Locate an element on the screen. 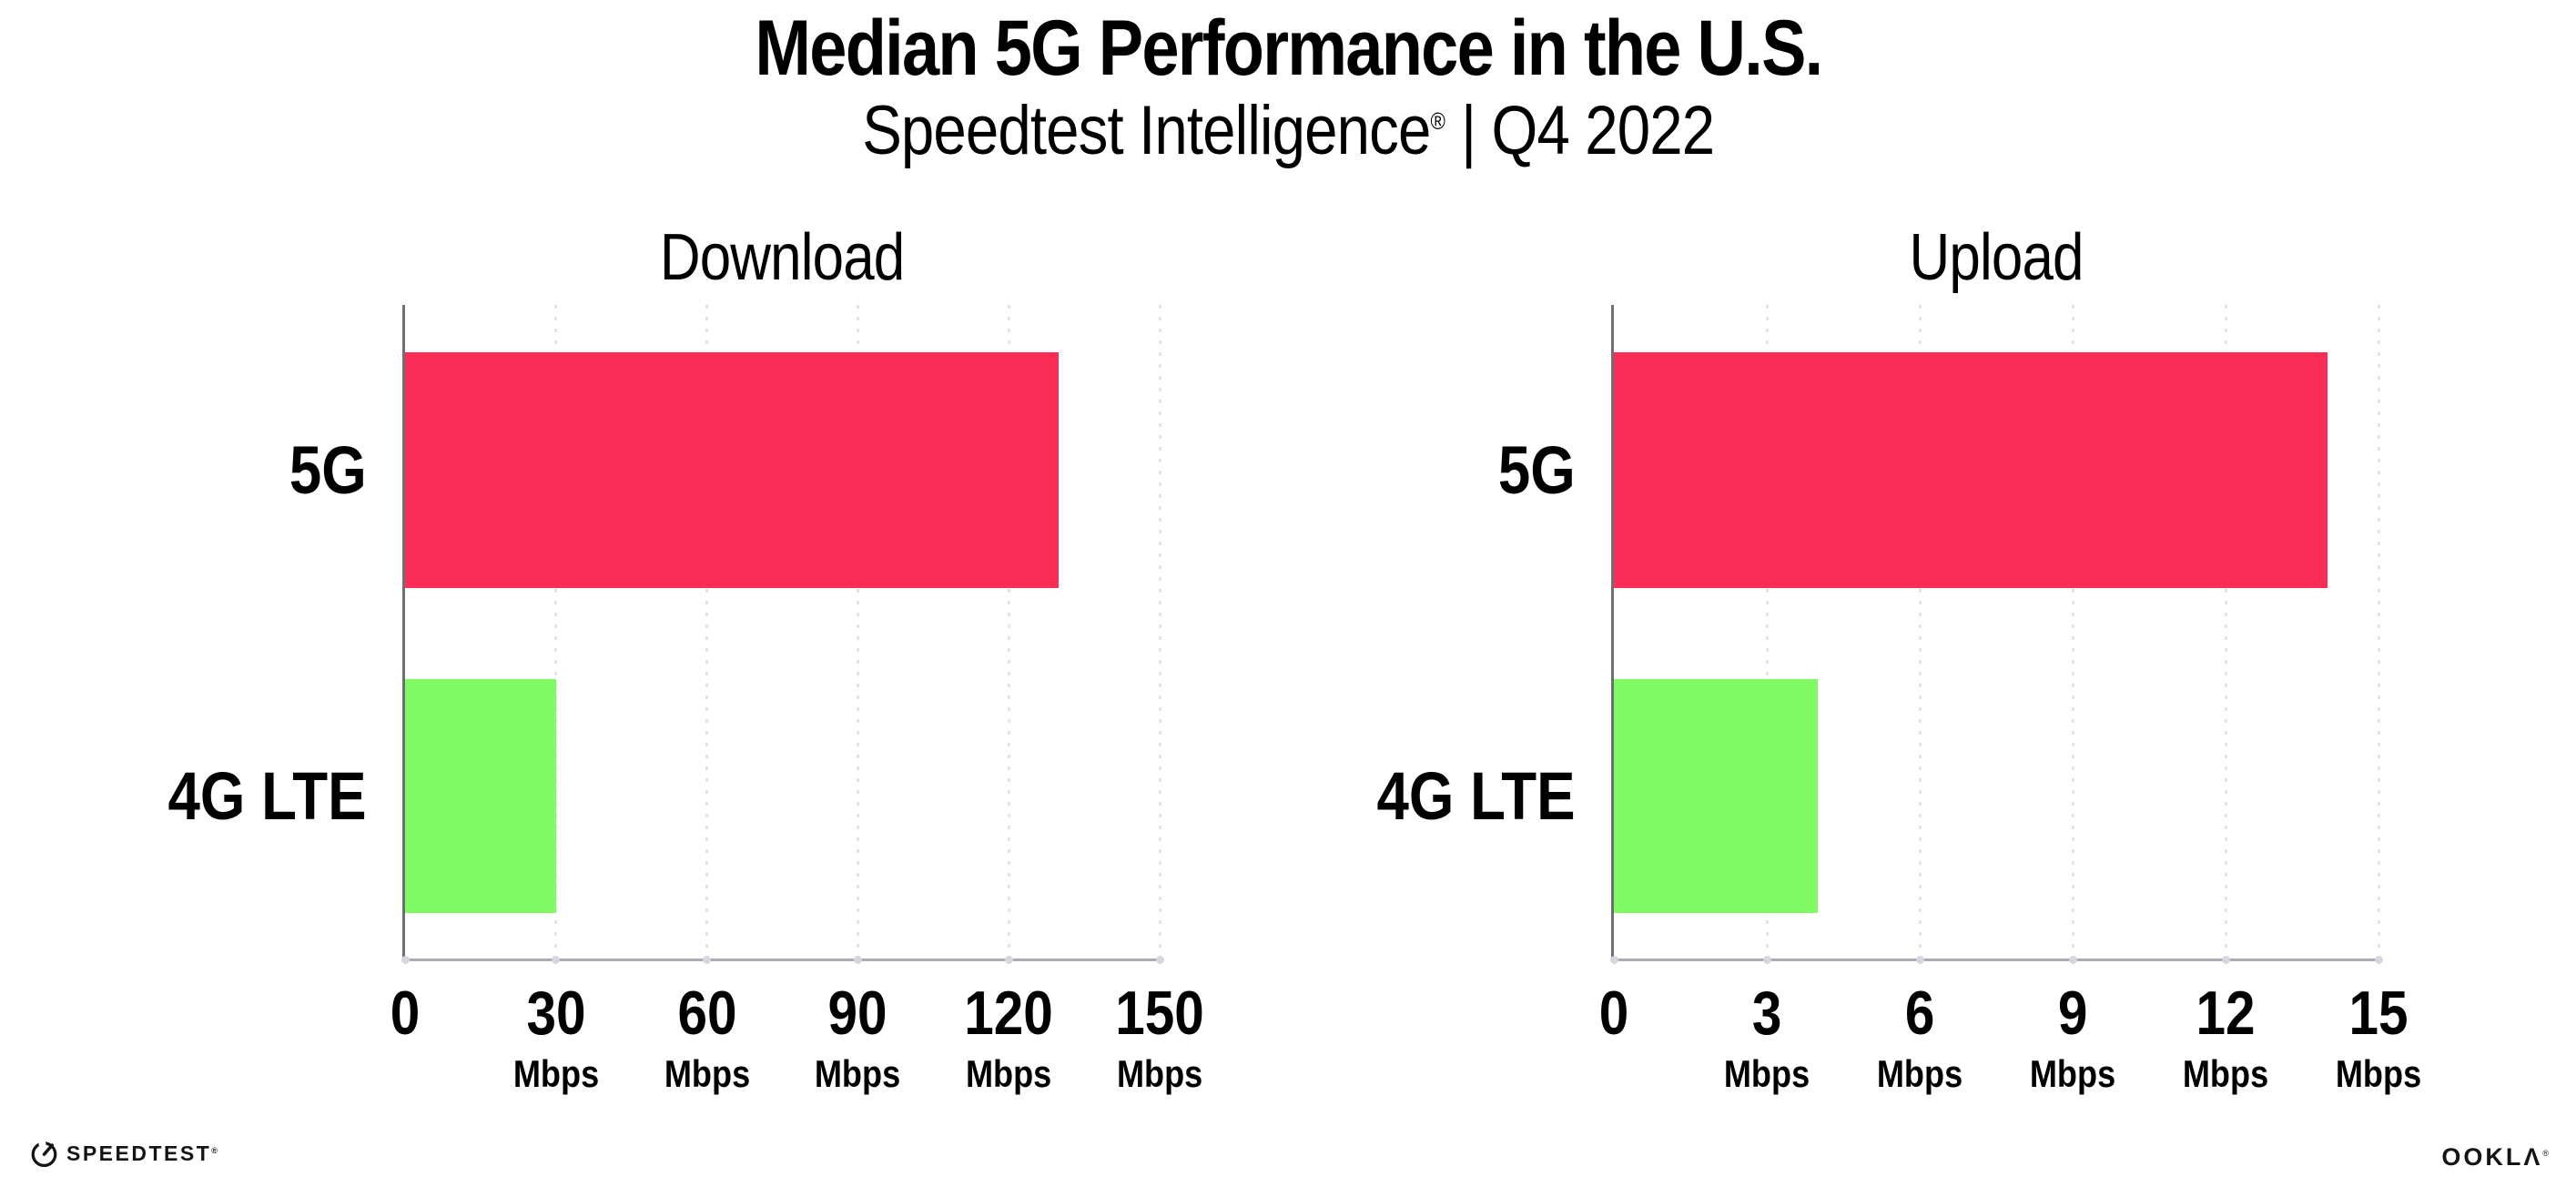 The image size is (2576, 1197). page-subtitle: Speedtest Intelligence® | Q4 2022 is located at coordinates (1288, 130).